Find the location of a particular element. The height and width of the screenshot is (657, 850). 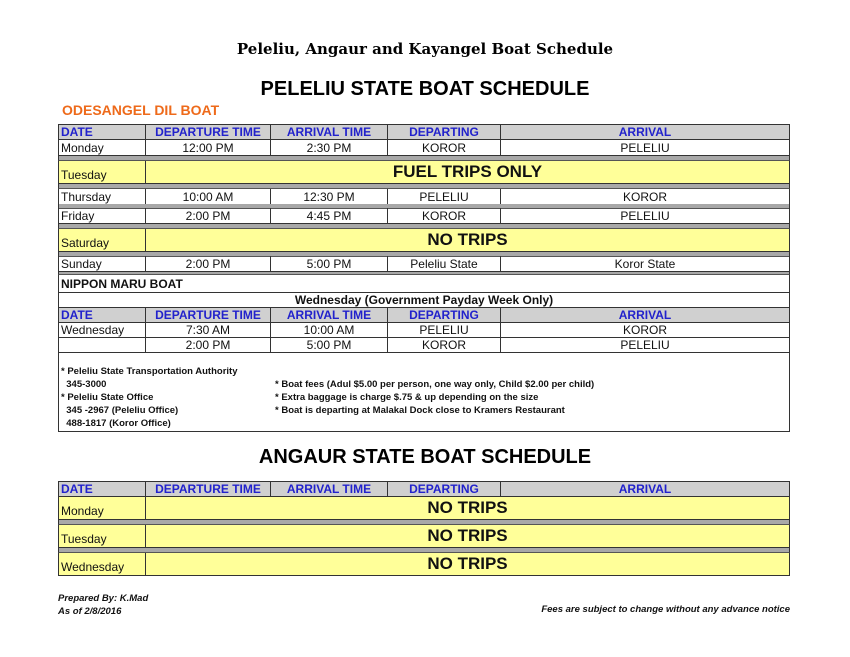

note-line: * Peleliu State Office is located at coordinates (107, 397).